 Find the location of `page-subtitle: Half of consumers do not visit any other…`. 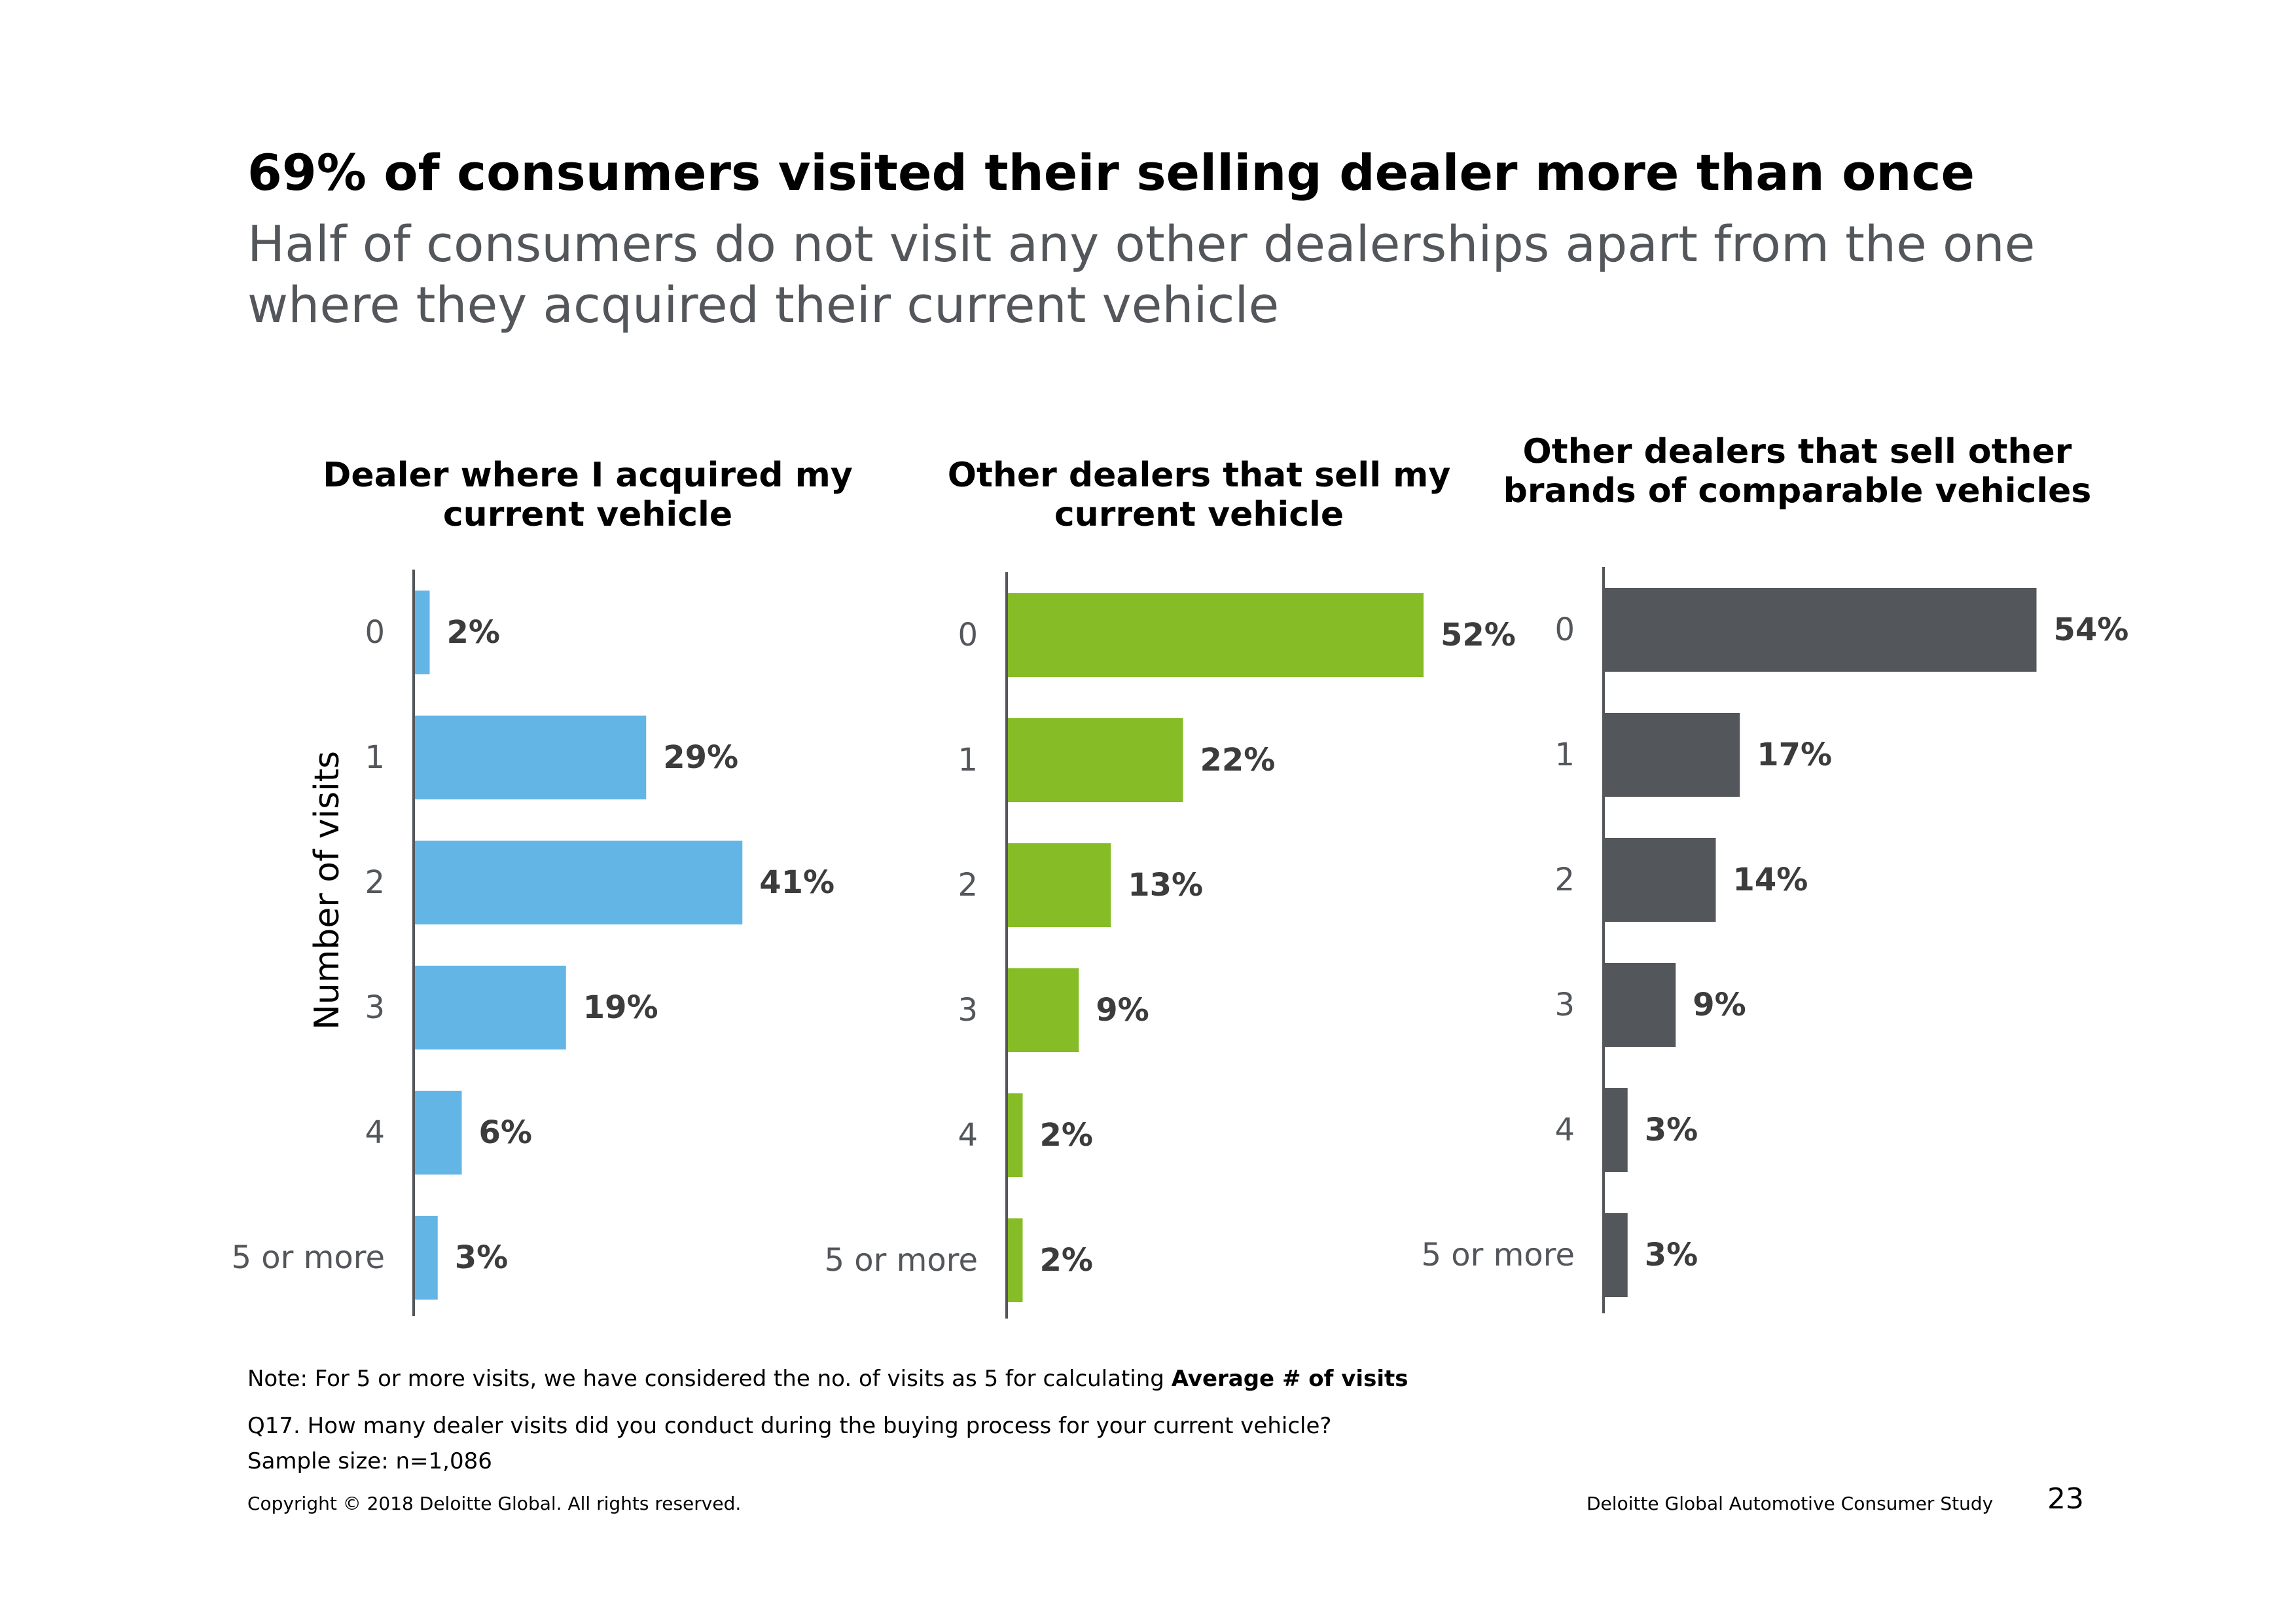

page-subtitle: Half of consumers do not visit any other… is located at coordinates (1141, 274).